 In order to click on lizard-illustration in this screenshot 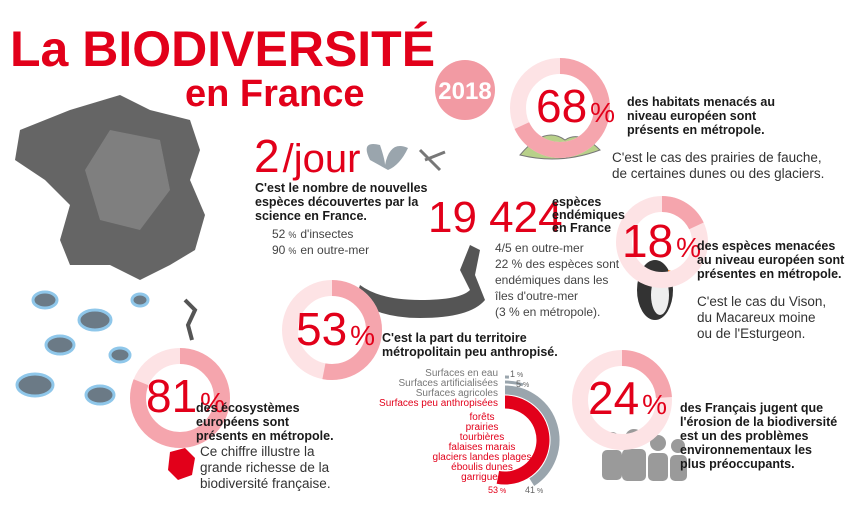, I will do `click(420, 281)`.